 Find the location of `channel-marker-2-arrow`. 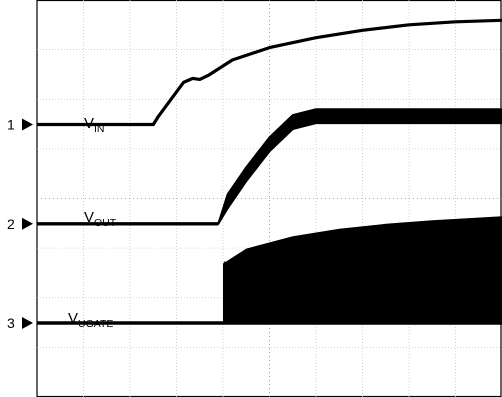

channel-marker-2-arrow is located at coordinates (27, 223).